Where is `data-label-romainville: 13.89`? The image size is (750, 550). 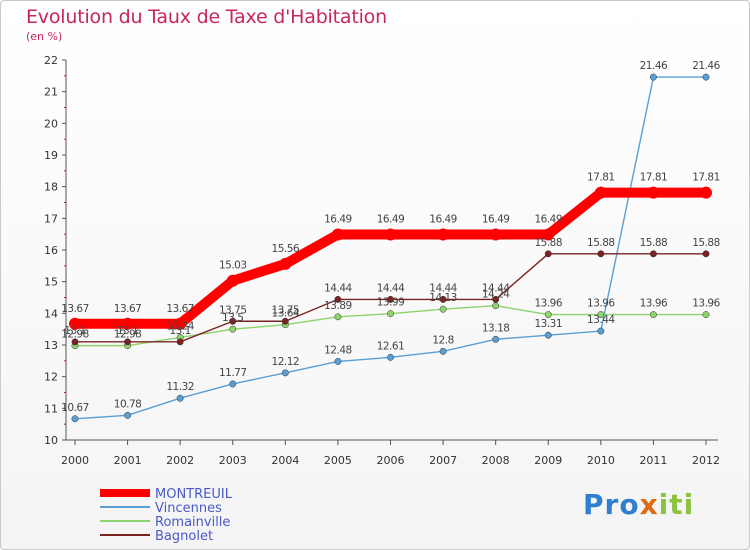
data-label-romainville: 13.89 is located at coordinates (338, 306).